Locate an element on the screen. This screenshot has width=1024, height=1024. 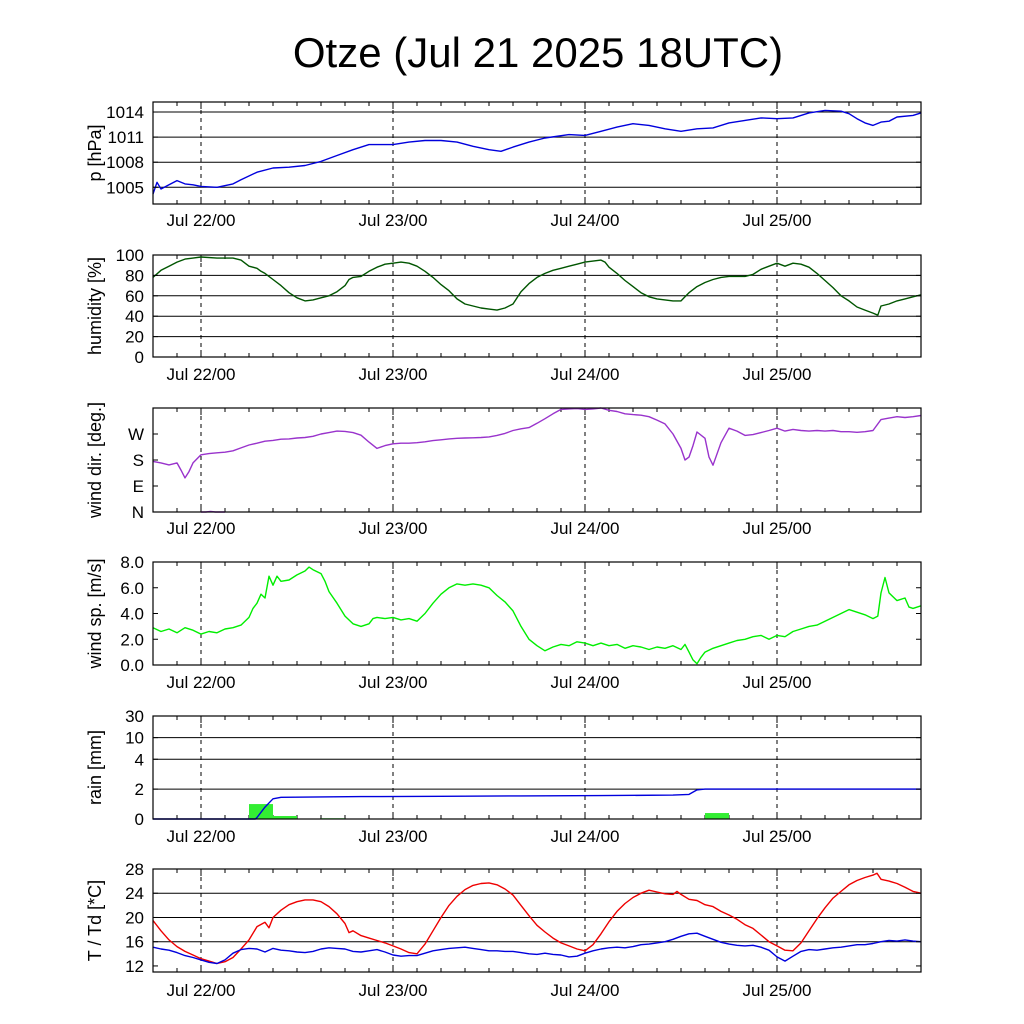
y-tick-label: E is located at coordinates (138, 486).